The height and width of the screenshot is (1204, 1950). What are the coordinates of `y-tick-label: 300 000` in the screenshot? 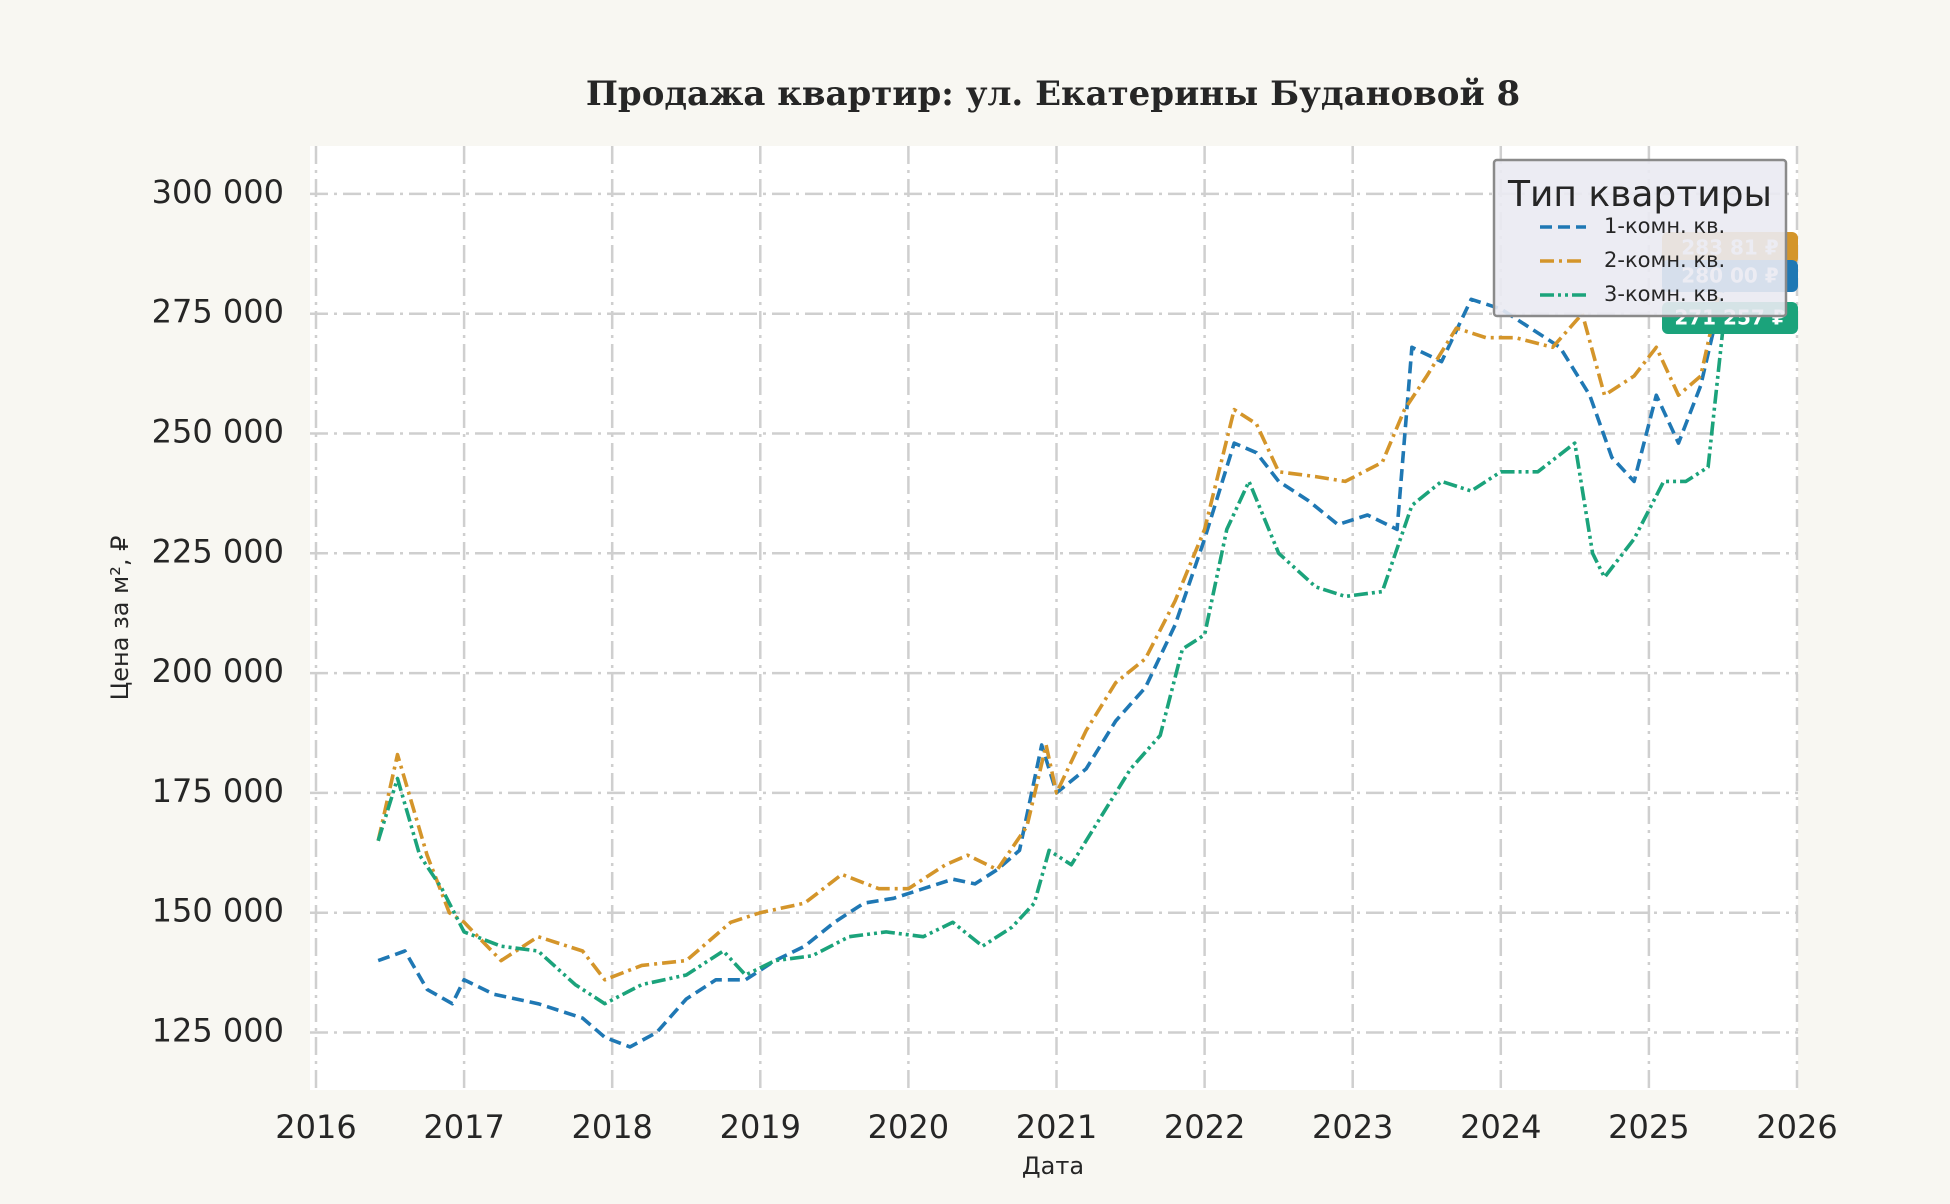 It's located at (218, 192).